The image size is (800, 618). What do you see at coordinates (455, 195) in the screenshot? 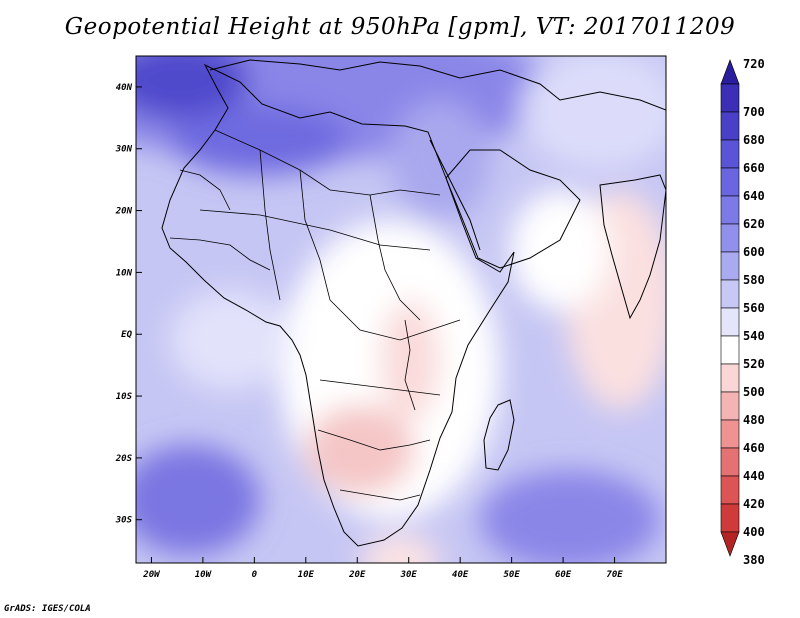
I see `red-sea` at bounding box center [455, 195].